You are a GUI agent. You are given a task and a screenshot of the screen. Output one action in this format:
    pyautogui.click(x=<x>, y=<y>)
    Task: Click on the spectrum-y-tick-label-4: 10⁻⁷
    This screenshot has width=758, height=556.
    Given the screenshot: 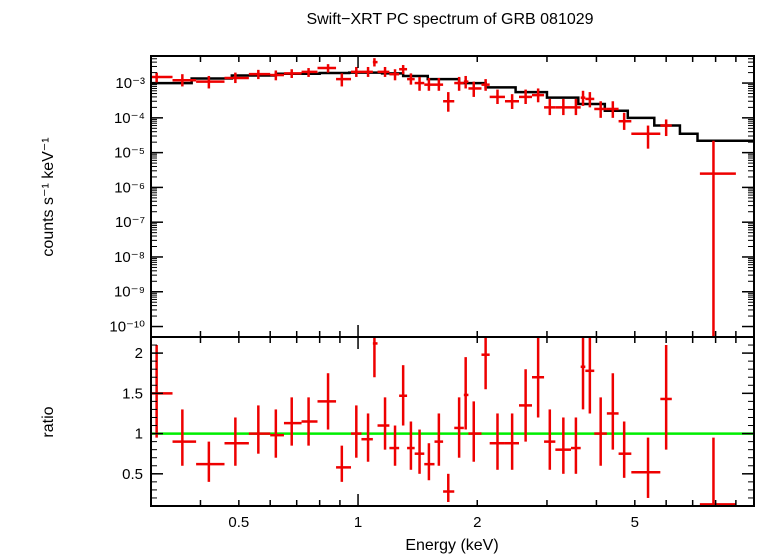 What is the action you would take?
    pyautogui.click(x=130, y=222)
    